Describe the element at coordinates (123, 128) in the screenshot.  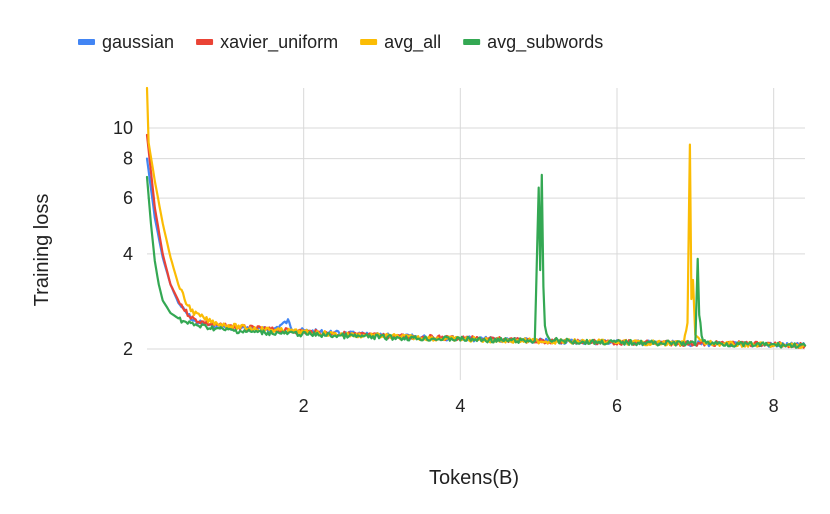
I see `y-tick-label: 10` at that location.